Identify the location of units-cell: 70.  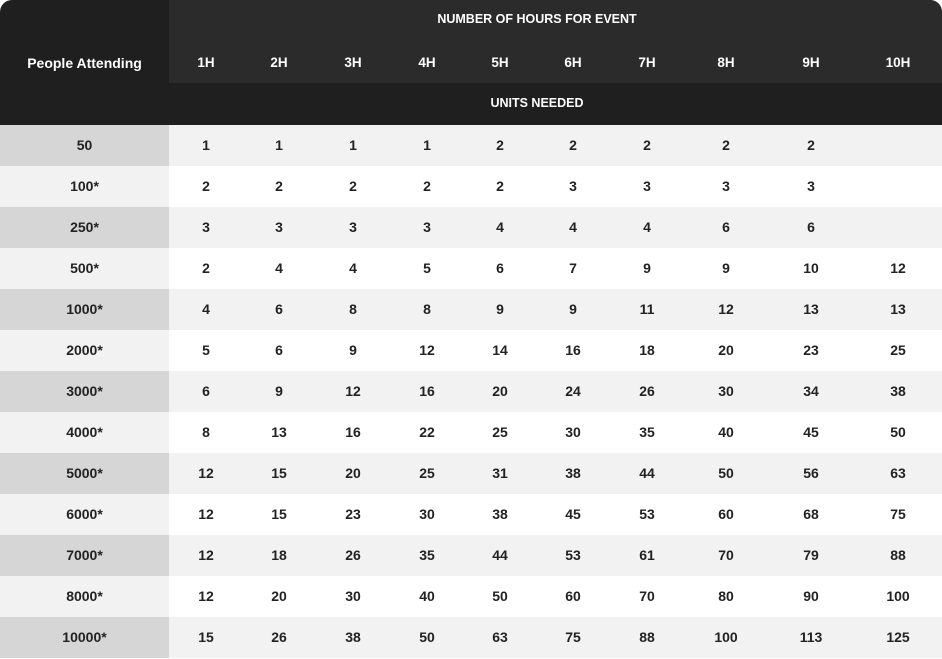
(726, 555).